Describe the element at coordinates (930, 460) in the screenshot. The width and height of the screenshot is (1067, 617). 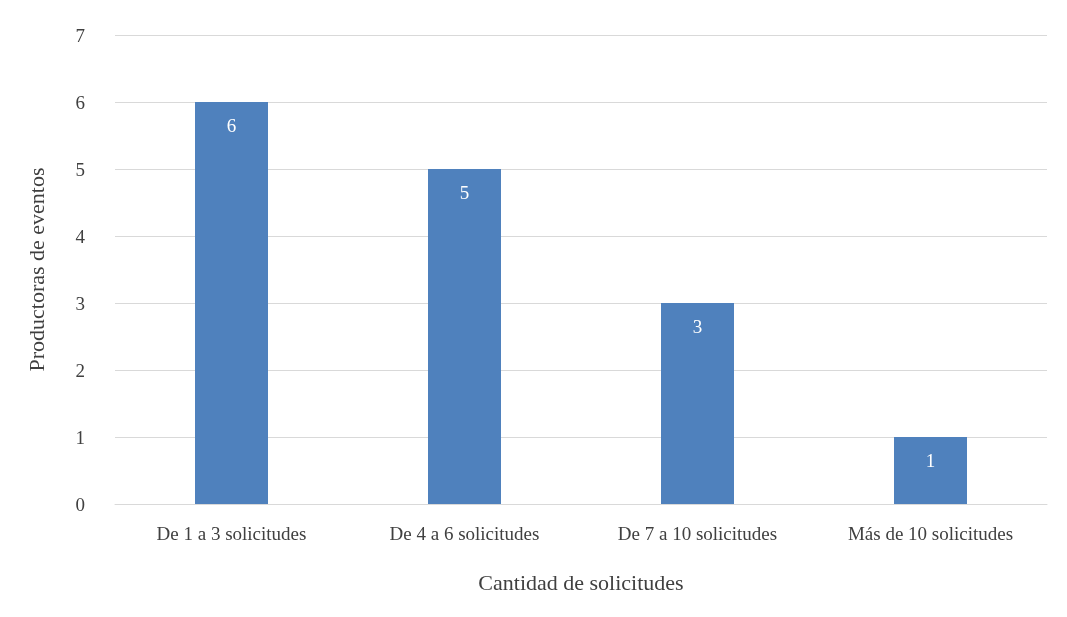
I see `data-label: 1` at that location.